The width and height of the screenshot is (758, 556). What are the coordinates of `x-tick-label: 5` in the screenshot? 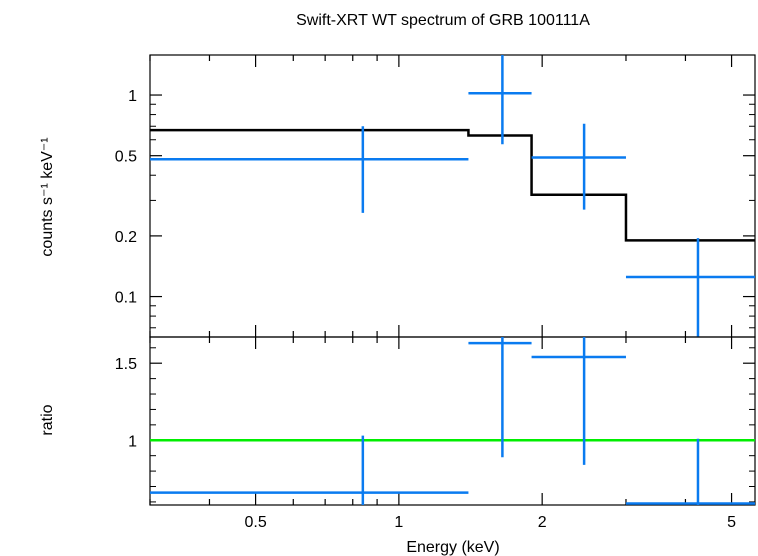 It's located at (731, 522).